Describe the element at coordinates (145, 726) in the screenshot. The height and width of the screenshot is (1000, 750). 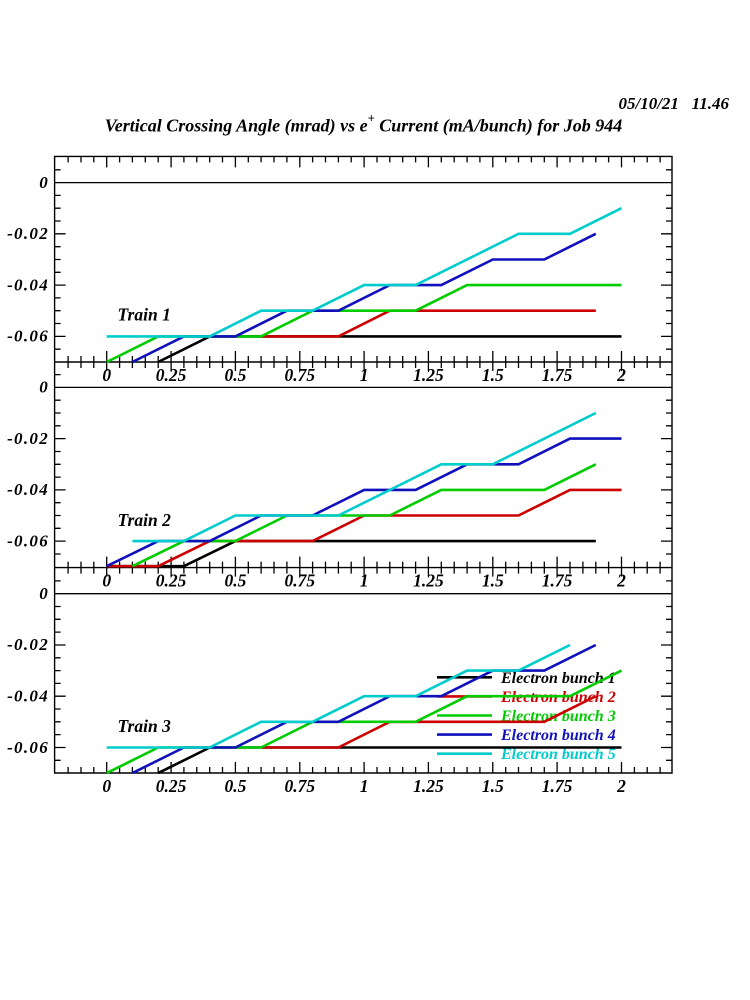
I see `svg-text: Train 3` at that location.